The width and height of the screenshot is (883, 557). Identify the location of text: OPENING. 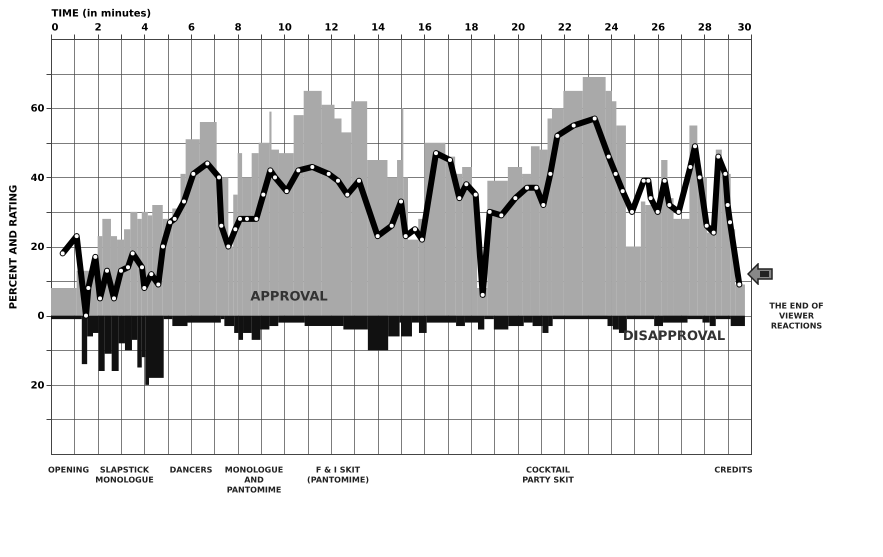
(69, 469).